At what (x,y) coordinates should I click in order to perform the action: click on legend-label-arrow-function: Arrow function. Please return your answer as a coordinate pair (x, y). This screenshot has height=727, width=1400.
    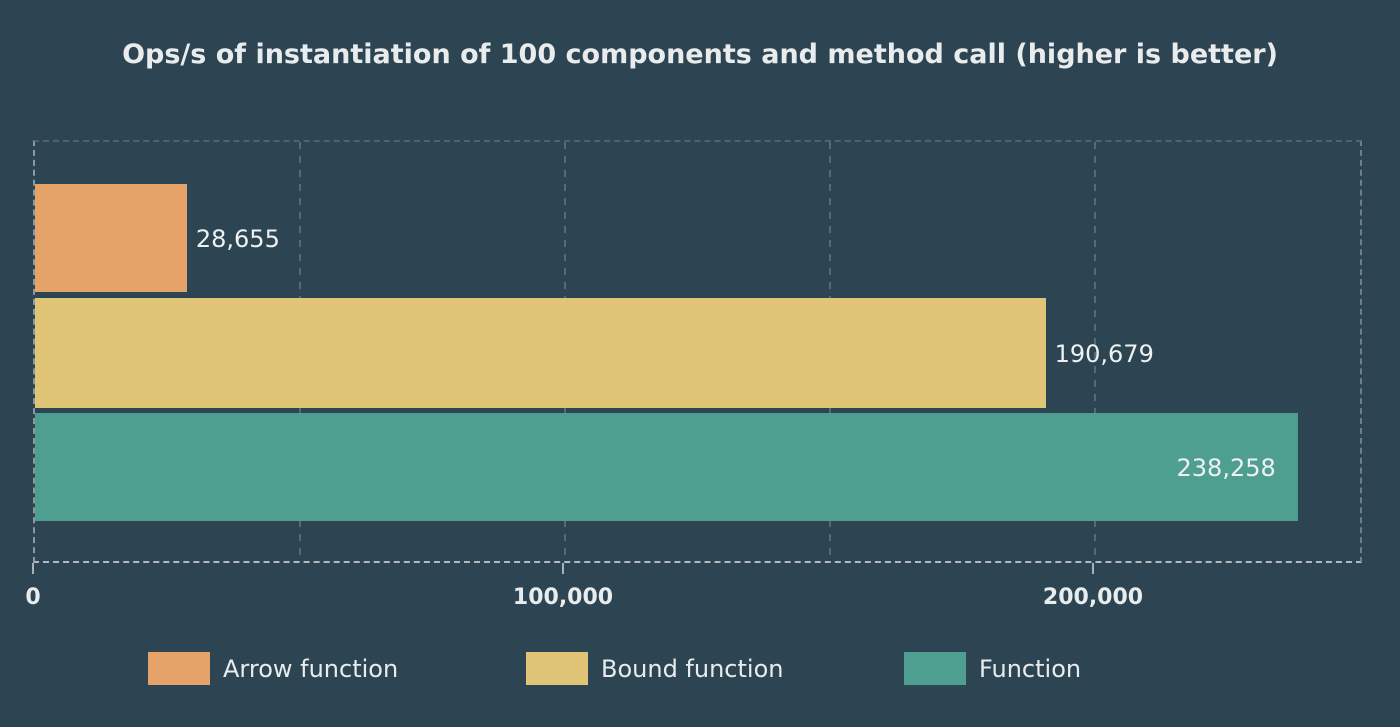
    Looking at the image, I should click on (311, 668).